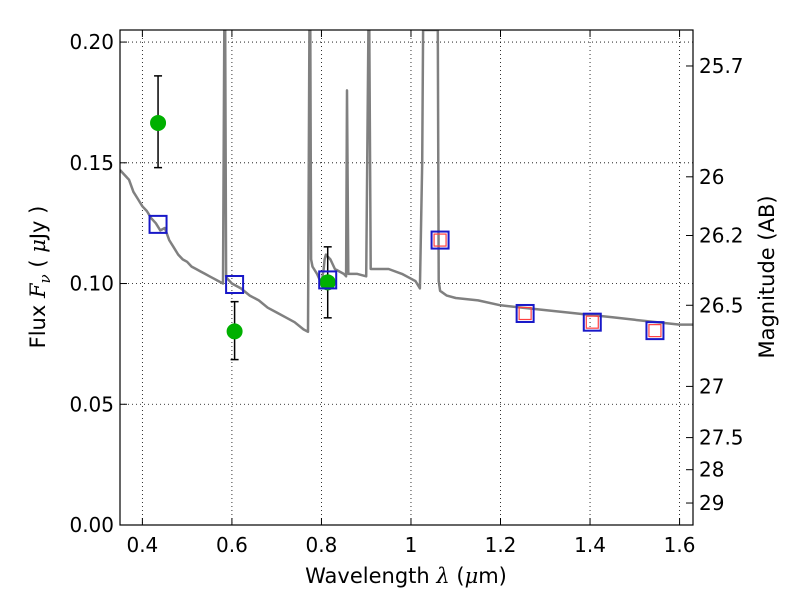 The height and width of the screenshot is (600, 800). What do you see at coordinates (91, 42) in the screenshot?
I see `y-tick-label: 0.20` at bounding box center [91, 42].